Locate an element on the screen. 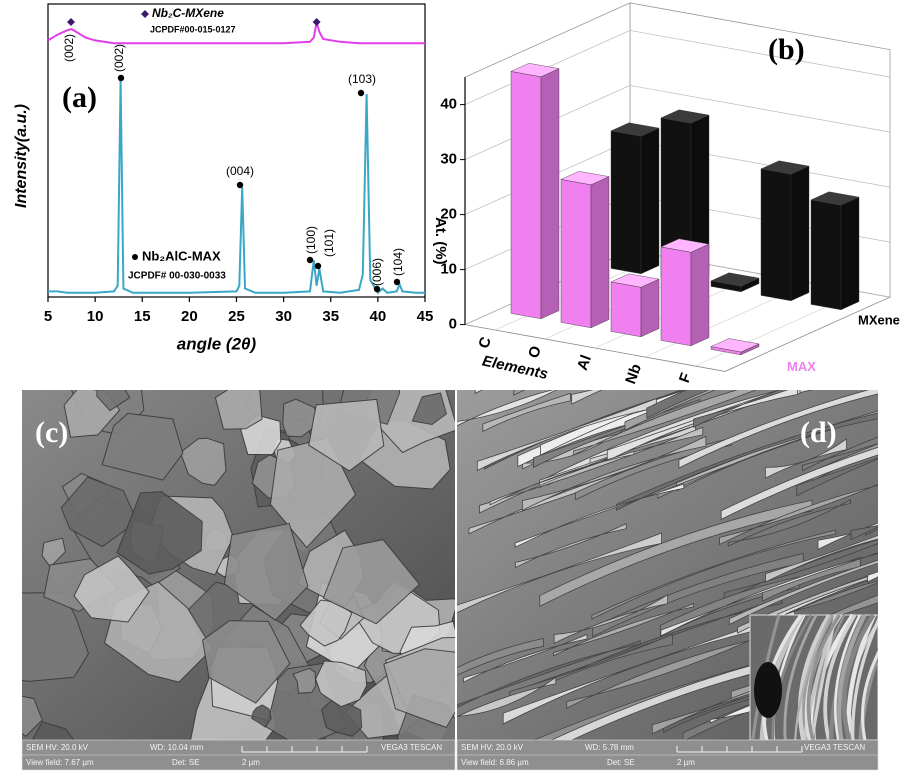 This screenshot has height=780, width=918. image-label: (c) is located at coordinates (51, 432).